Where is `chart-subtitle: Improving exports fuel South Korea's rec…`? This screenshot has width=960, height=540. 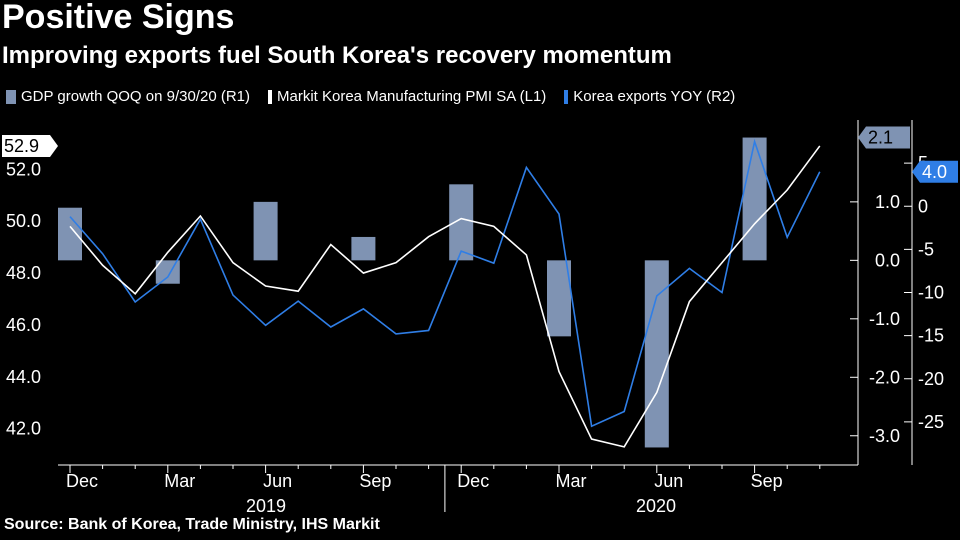
chart-subtitle: Improving exports fuel South Korea's rec… is located at coordinates (337, 55).